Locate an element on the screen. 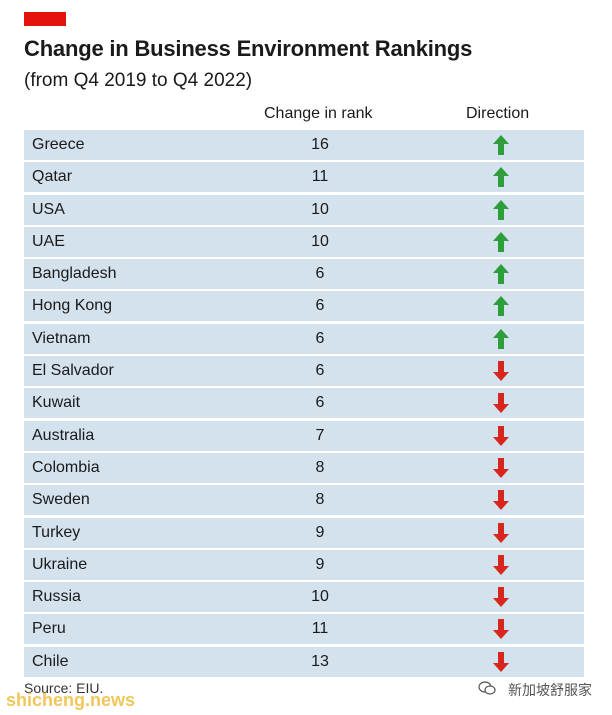  country-label: Hong Kong is located at coordinates (72, 306).